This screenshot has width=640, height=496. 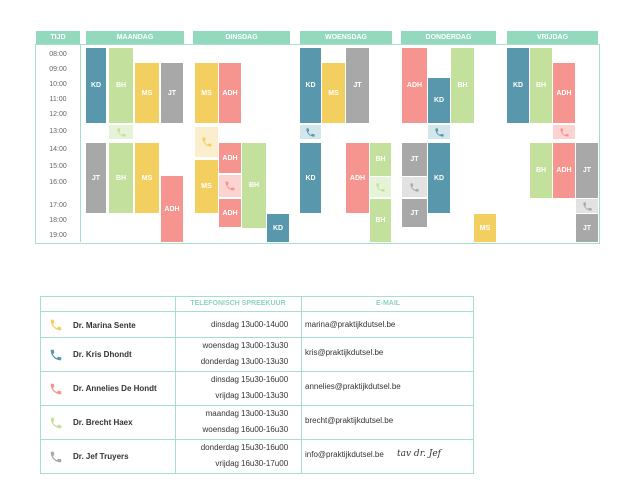 I want to click on header-maandag: MAANDAG, so click(x=135, y=37).